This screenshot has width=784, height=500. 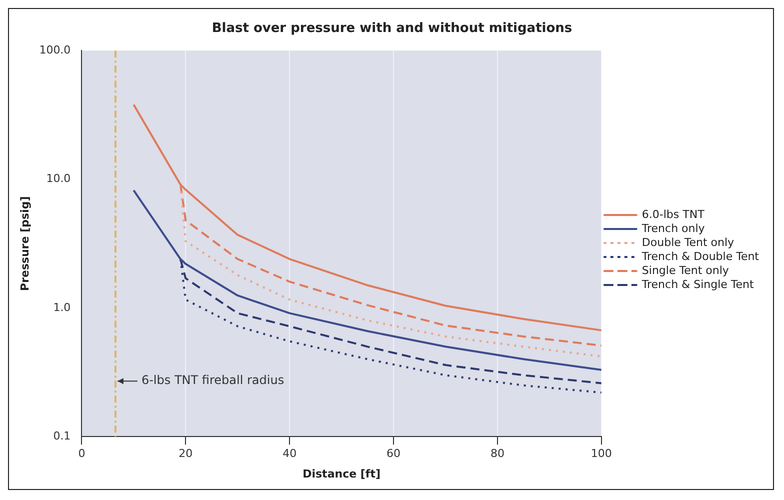 I want to click on legend-label: 6.0-lbs TNT, so click(x=673, y=214).